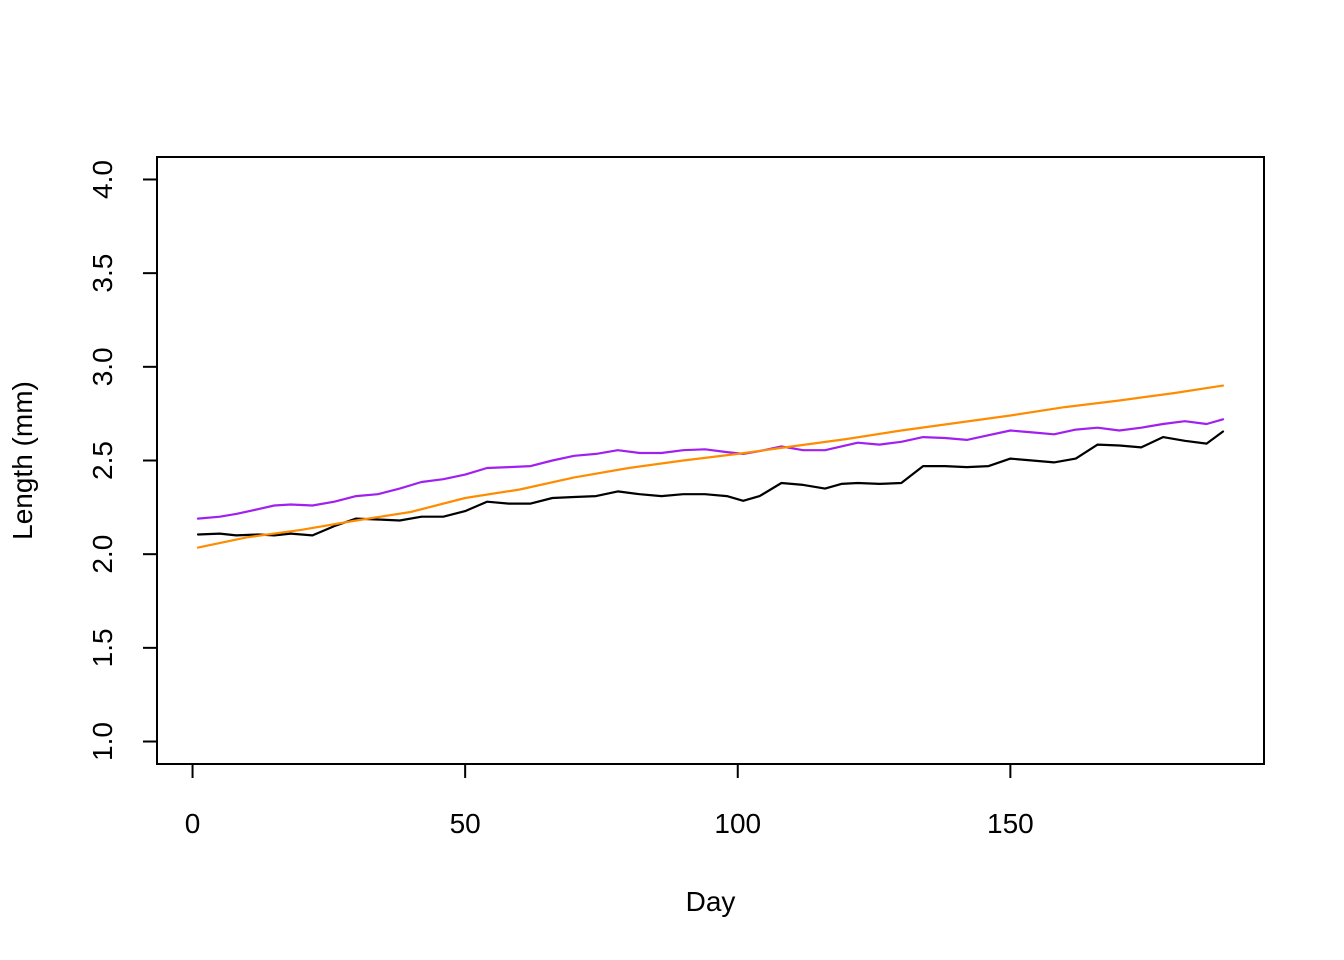 The height and width of the screenshot is (960, 1344). Describe the element at coordinates (22, 460) in the screenshot. I see `y-axis-title: Length (mm)` at that location.